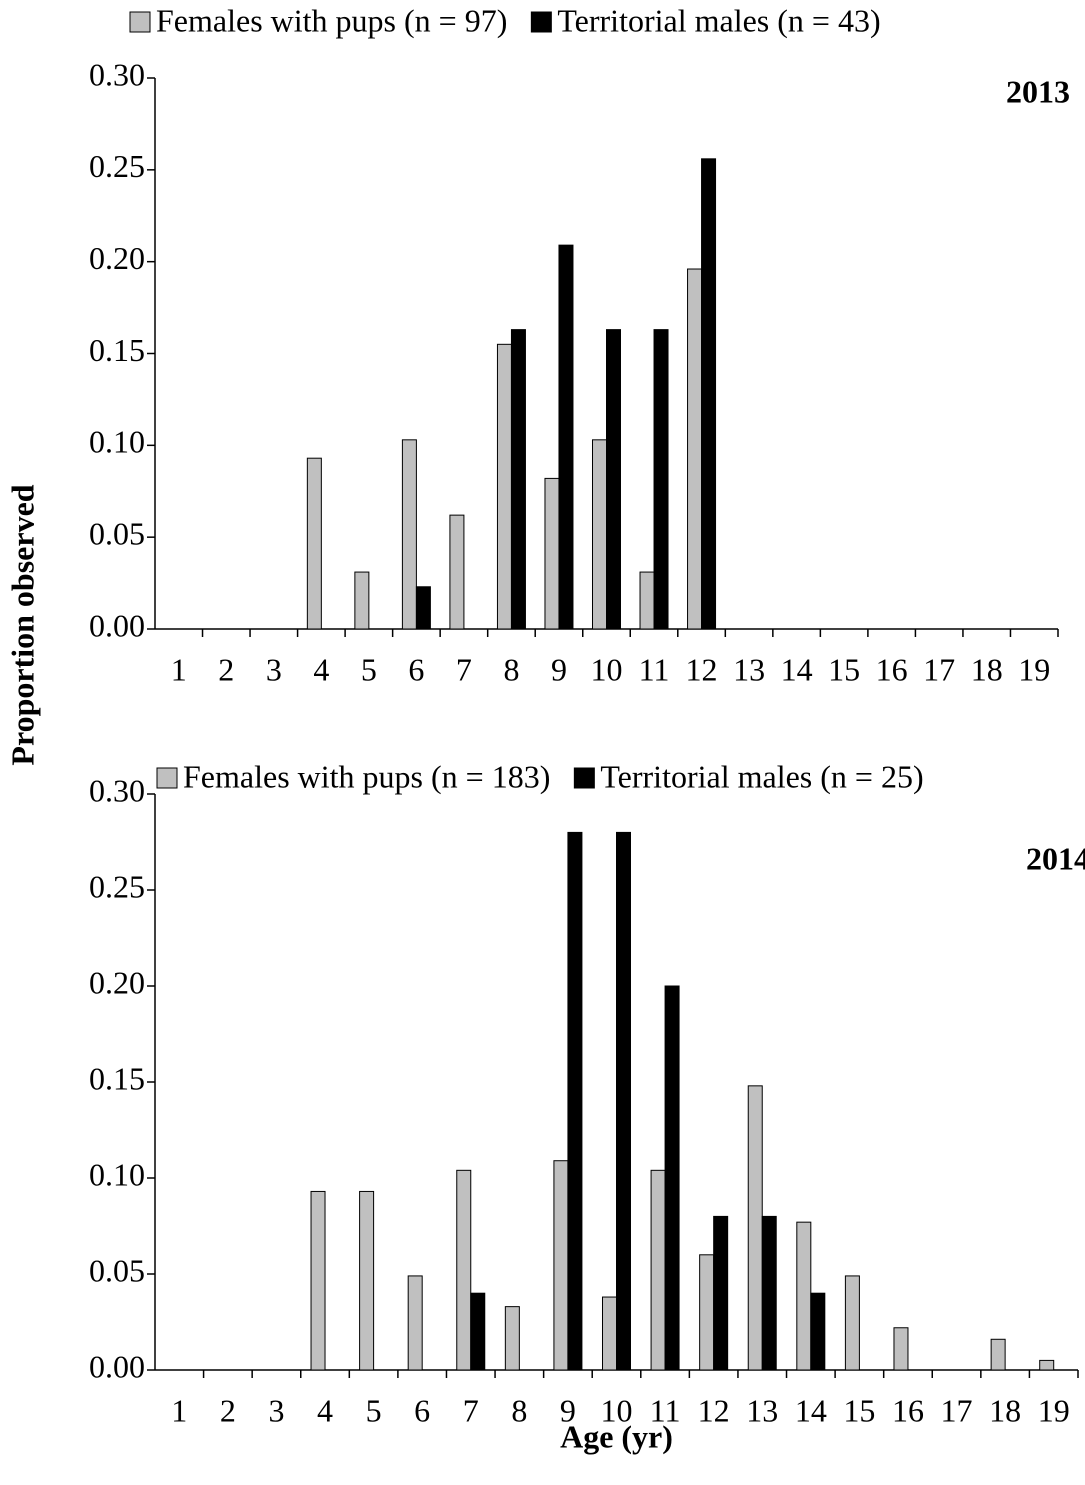  What do you see at coordinates (616, 1436) in the screenshot?
I see `x-axis-label: Age (yr)` at bounding box center [616, 1436].